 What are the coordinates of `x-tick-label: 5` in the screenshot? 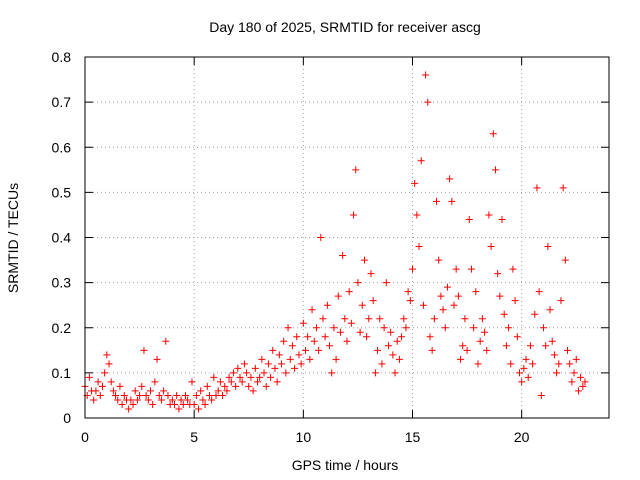 It's located at (194, 437).